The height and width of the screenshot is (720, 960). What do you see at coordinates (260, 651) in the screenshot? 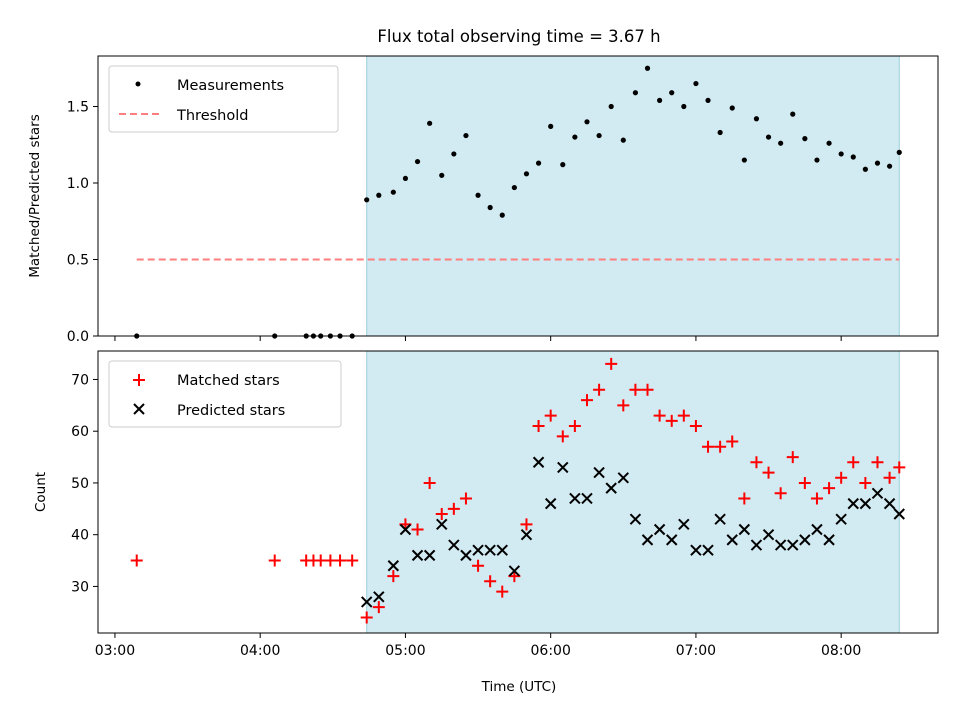
I see `x-tick-label: 04:00` at bounding box center [260, 651].